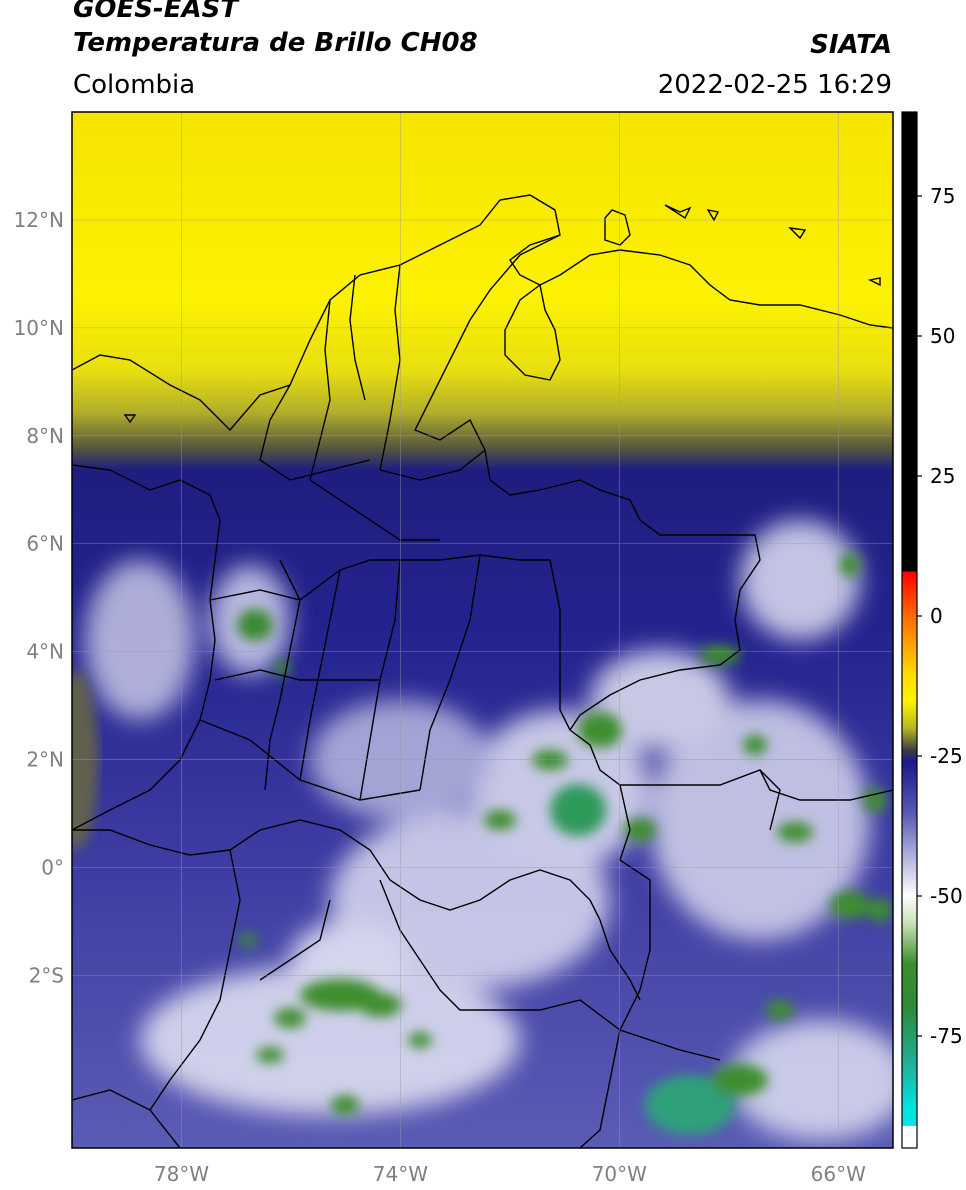 The image size is (966, 1190). Describe the element at coordinates (851, 45) in the screenshot. I see `agency-label: SIATA` at that location.